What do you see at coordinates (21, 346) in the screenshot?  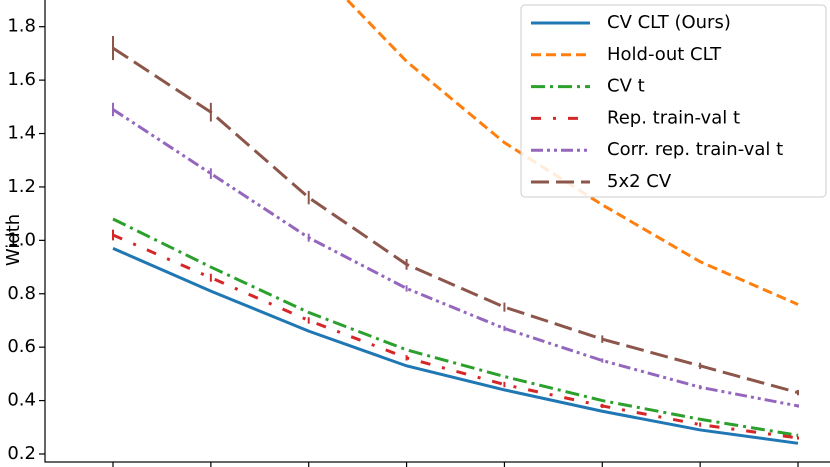 I see `y-tick-label: 0.6` at bounding box center [21, 346].